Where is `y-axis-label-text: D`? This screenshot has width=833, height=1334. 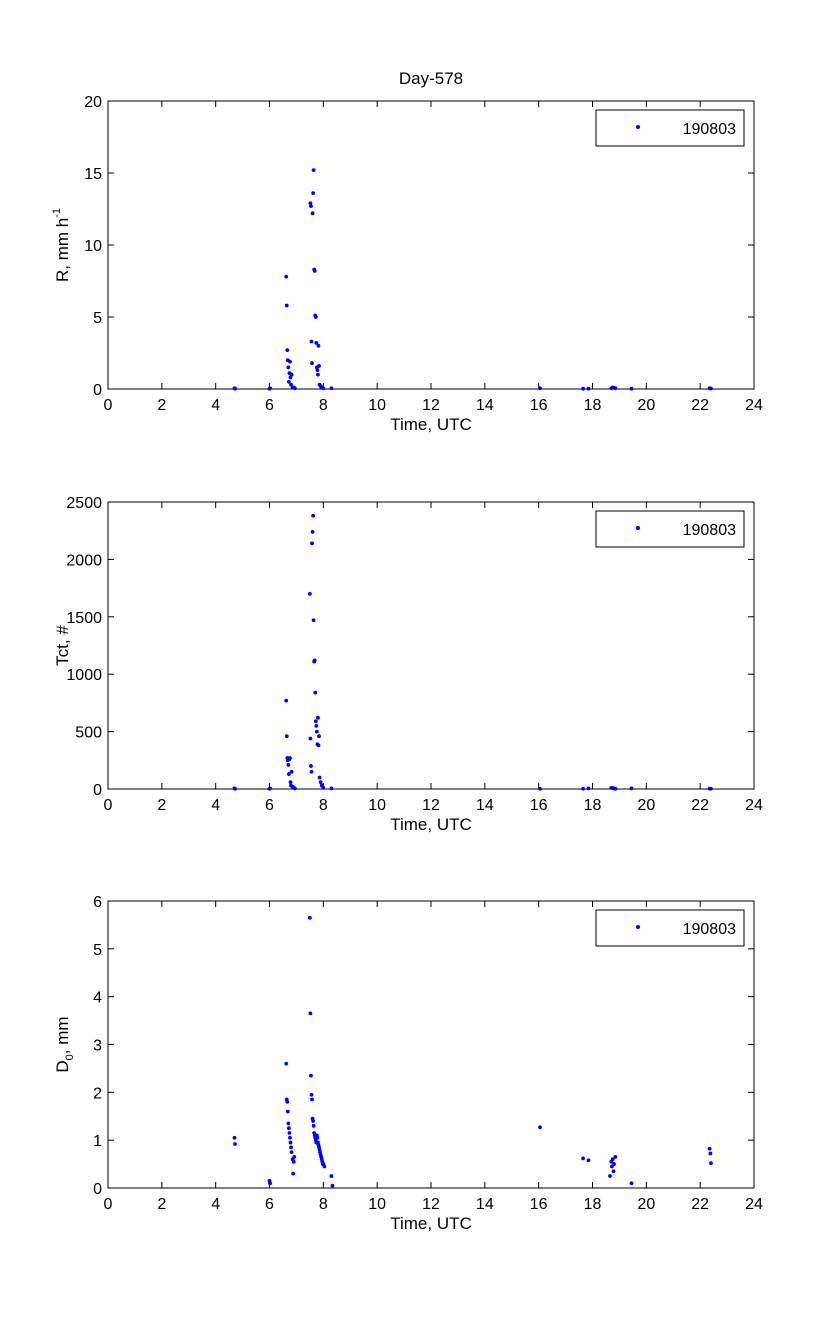 y-axis-label-text: D is located at coordinates (62, 1066).